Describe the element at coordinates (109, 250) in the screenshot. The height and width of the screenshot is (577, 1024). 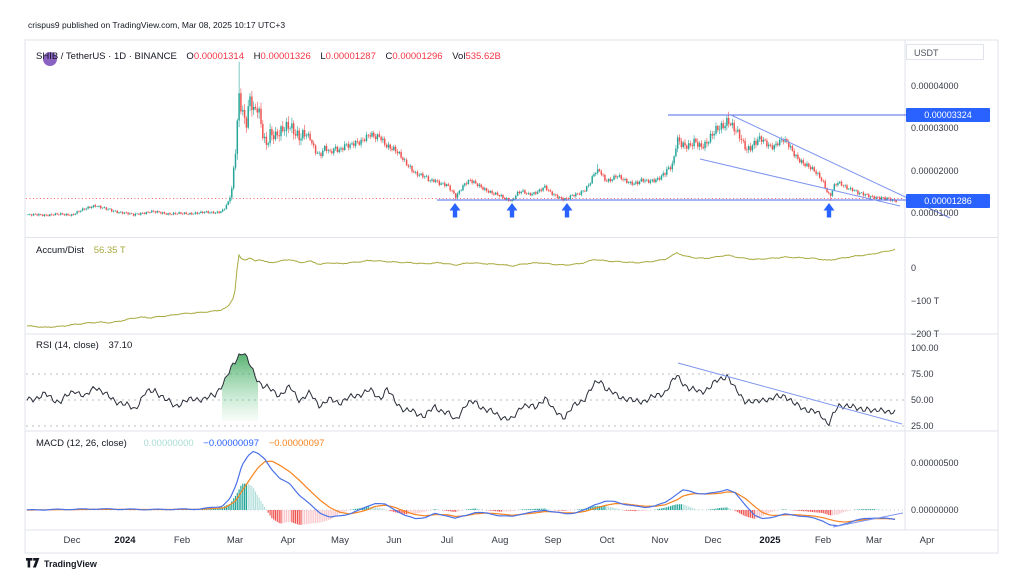
I see `accum-dist-value: 56.35 T` at that location.